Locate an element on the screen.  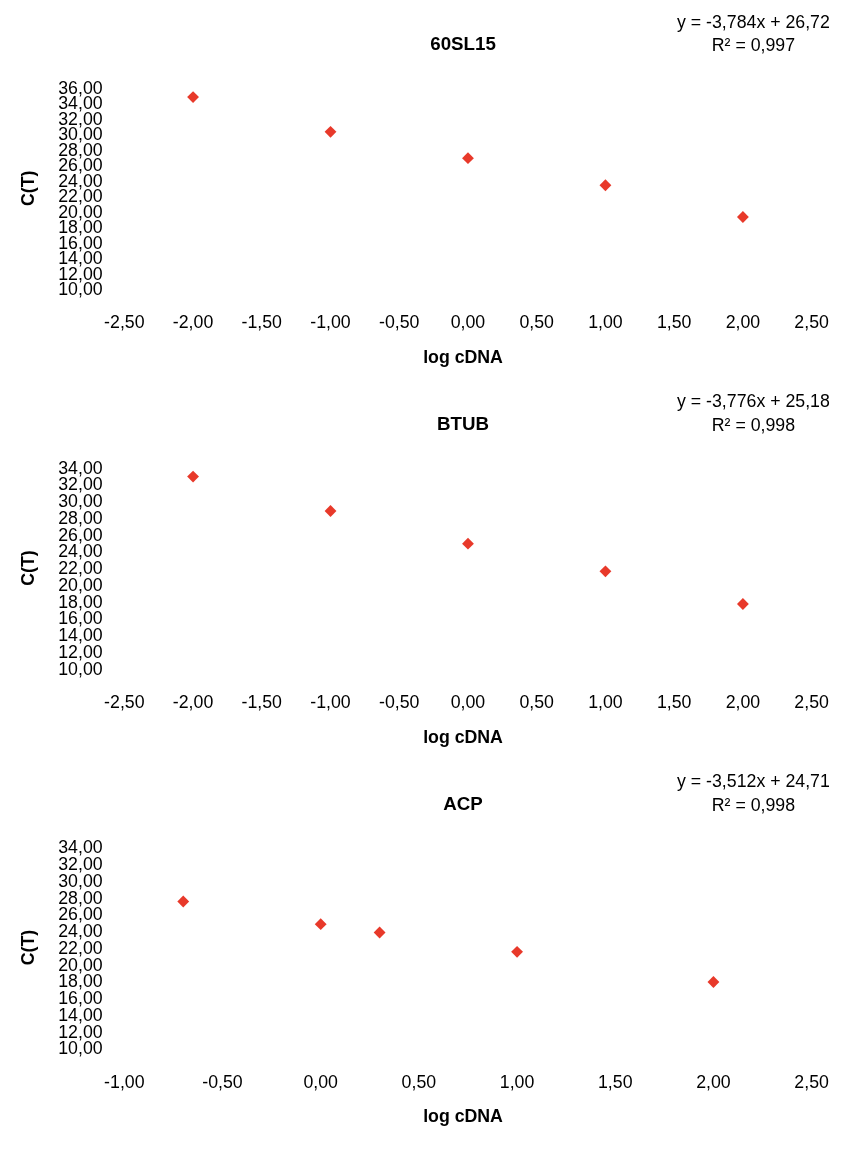
chart-title: BTUB is located at coordinates (463, 423).